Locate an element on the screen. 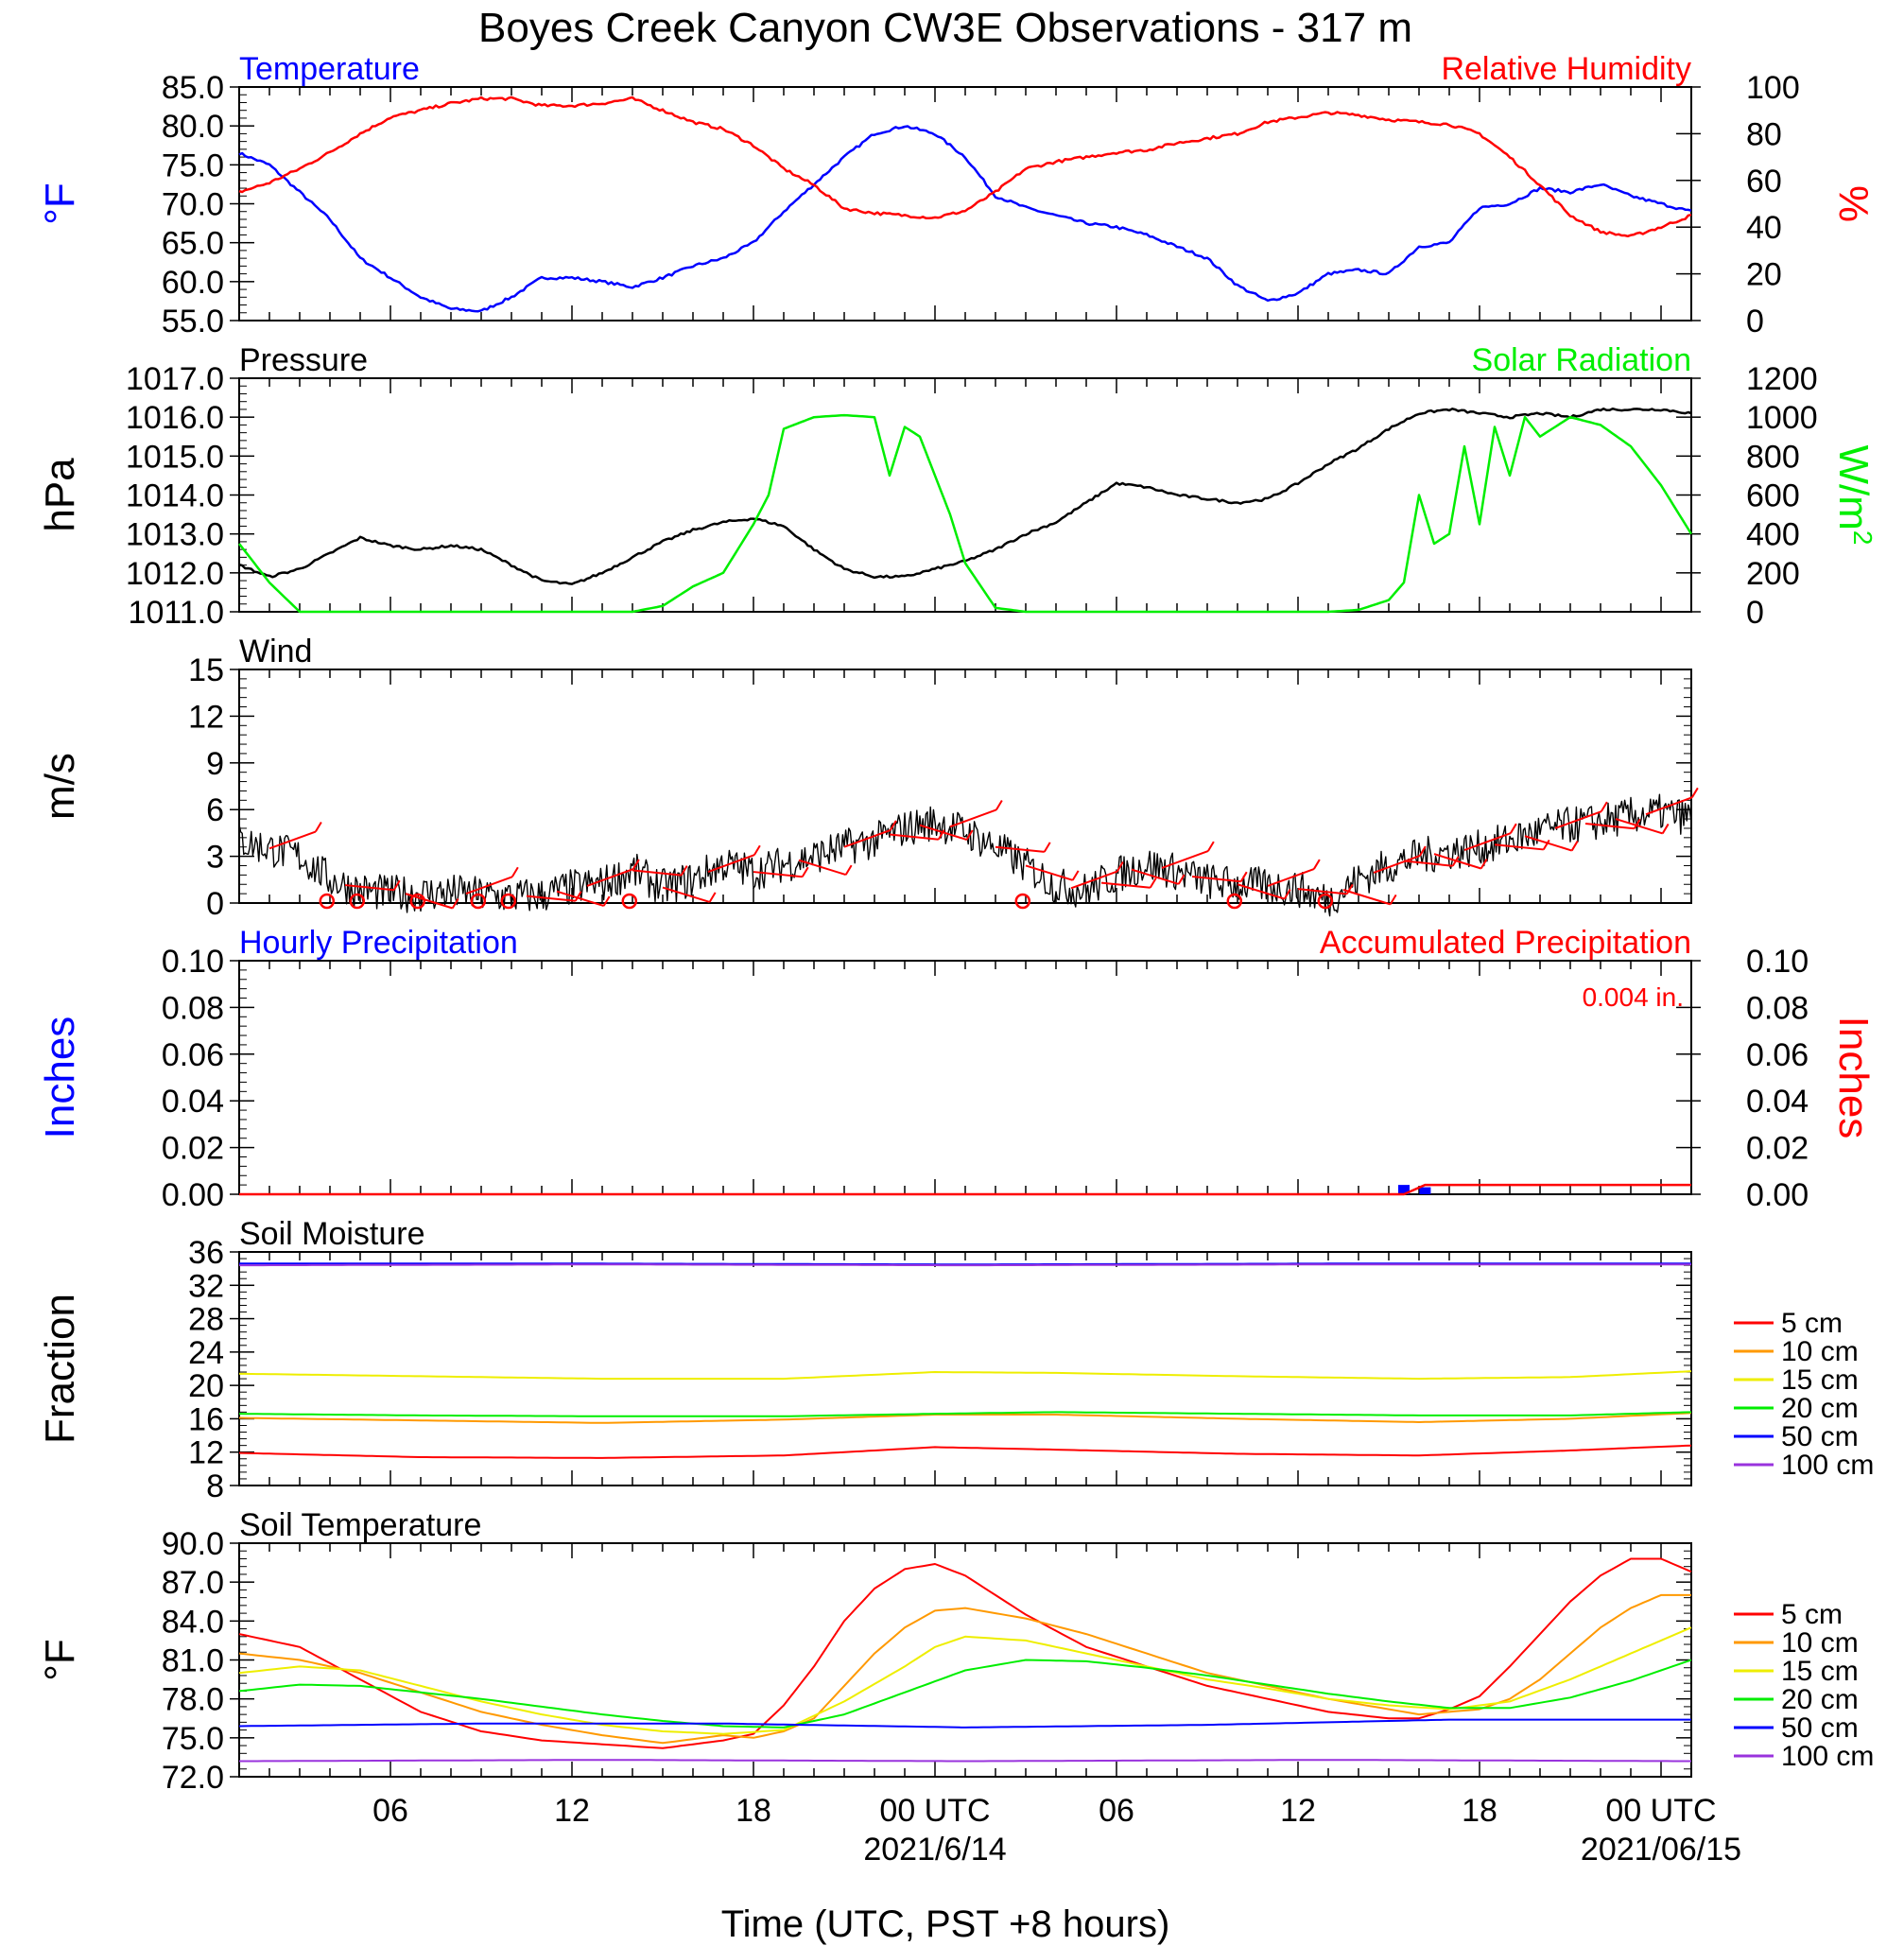 Image resolution: width=1904 pixels, height=1946 pixels. accumulated-precip-line is located at coordinates (965, 1190).